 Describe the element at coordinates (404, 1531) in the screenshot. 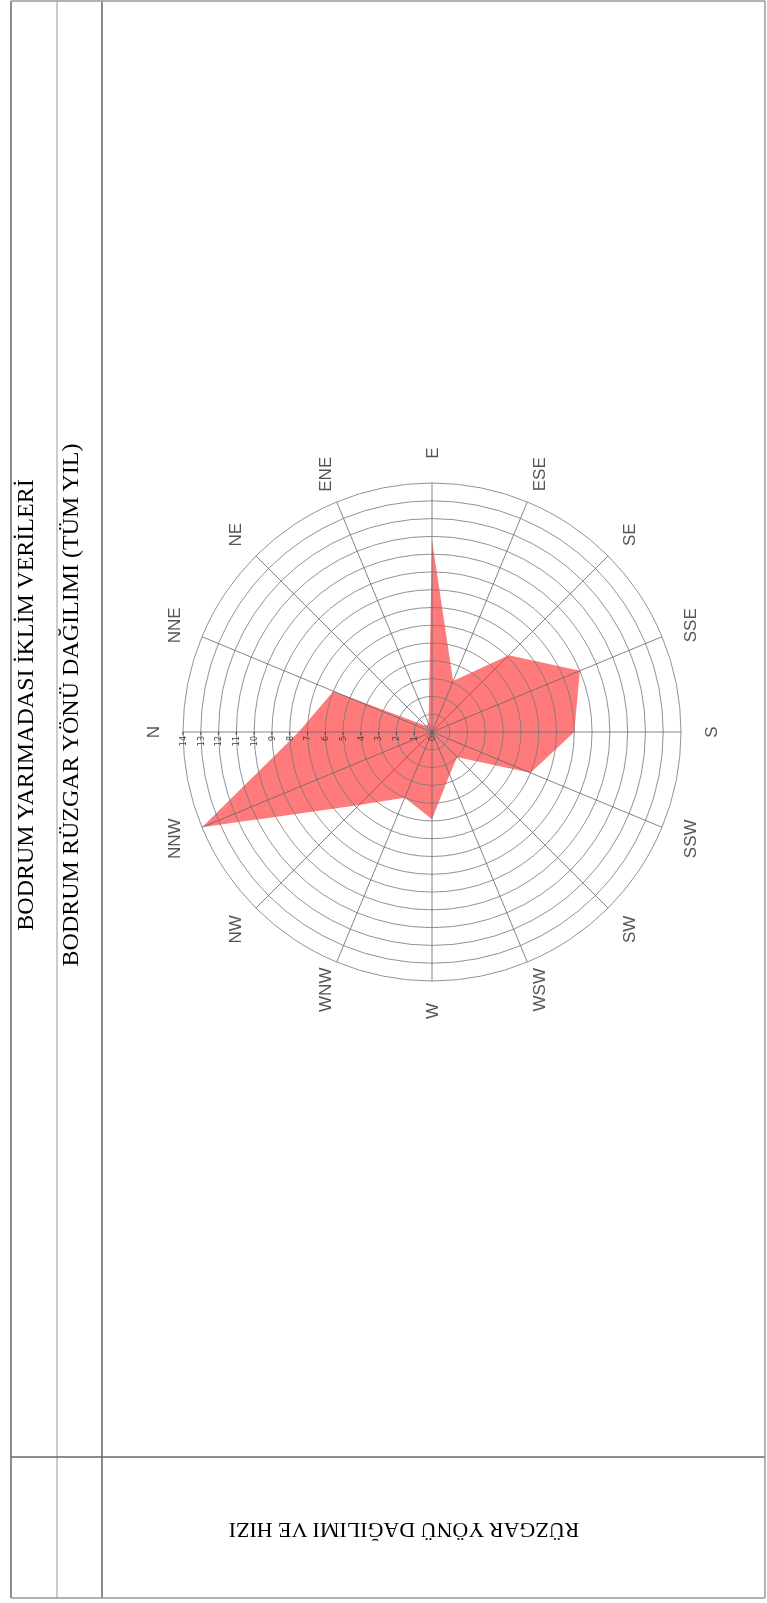

I see `text: RÜZGAR YÖNÜ DAĞILIMI VE HIZI` at that location.